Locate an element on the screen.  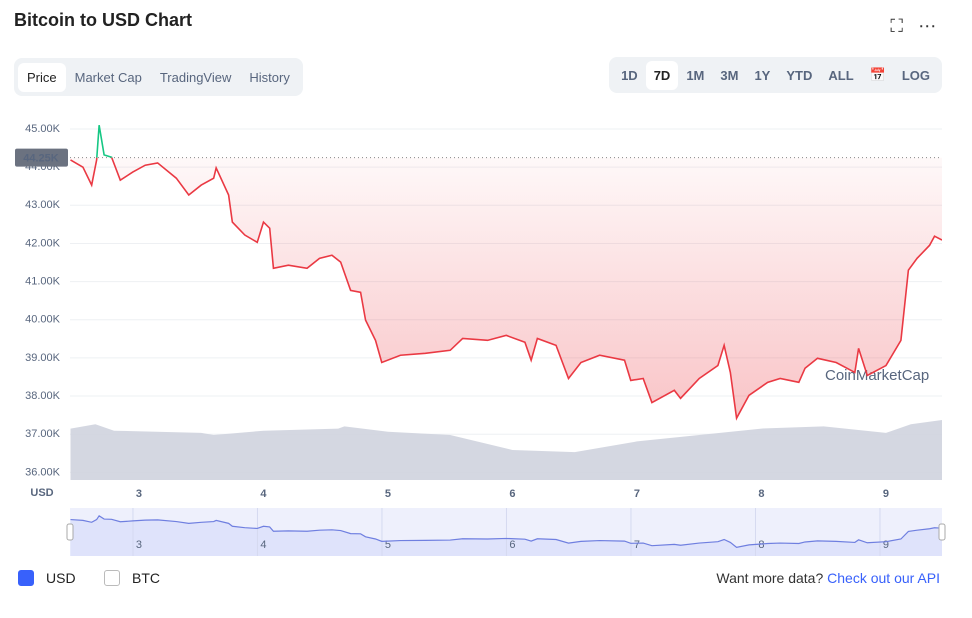
range-button: 1D is located at coordinates (629, 75).